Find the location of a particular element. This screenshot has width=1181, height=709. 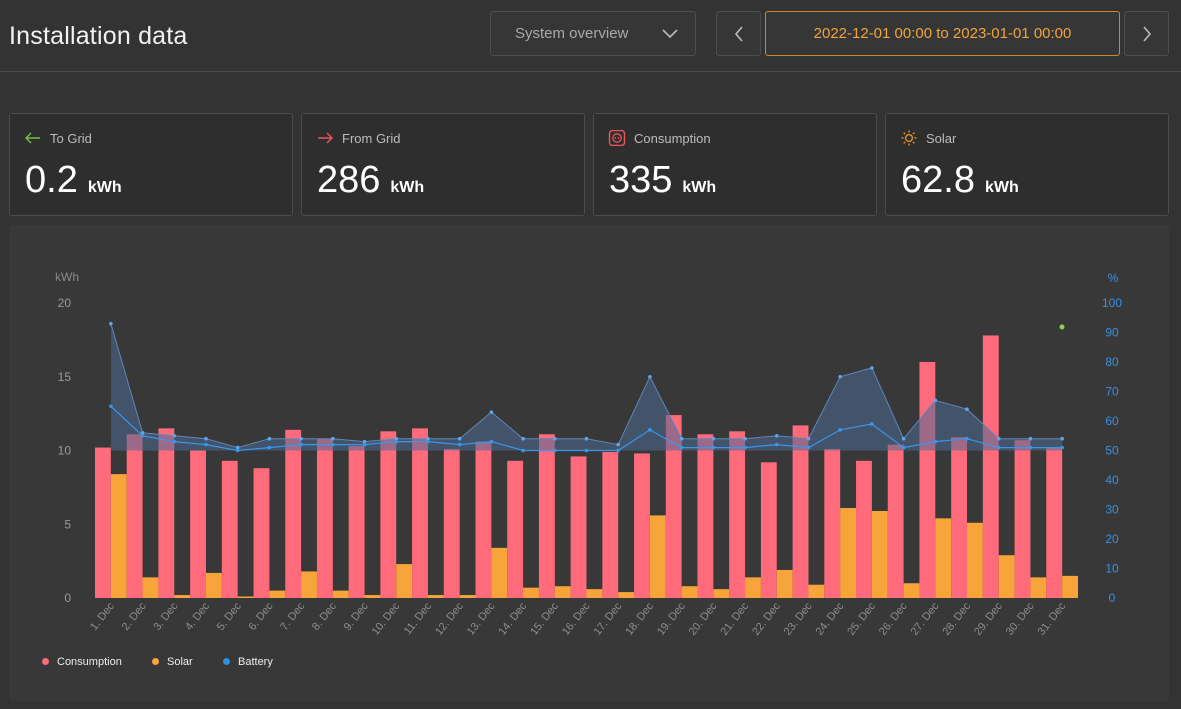

card-value: 335 kWh is located at coordinates (663, 180).